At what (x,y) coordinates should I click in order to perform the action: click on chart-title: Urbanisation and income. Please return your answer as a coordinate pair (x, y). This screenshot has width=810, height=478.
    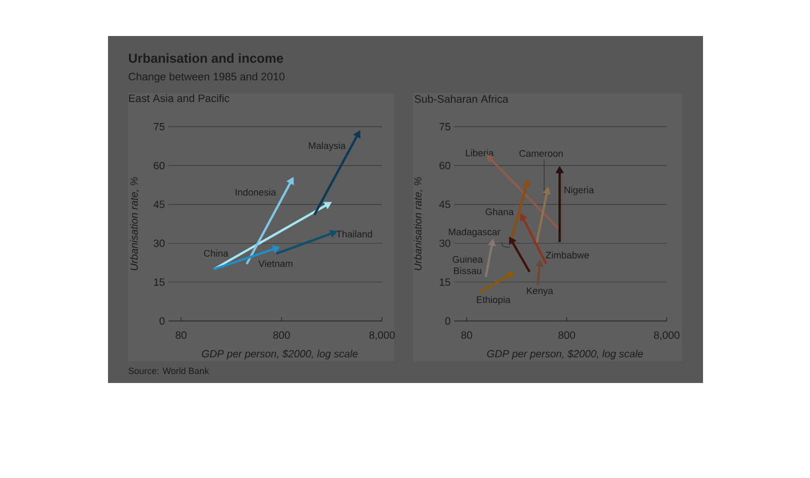
    Looking at the image, I should click on (206, 58).